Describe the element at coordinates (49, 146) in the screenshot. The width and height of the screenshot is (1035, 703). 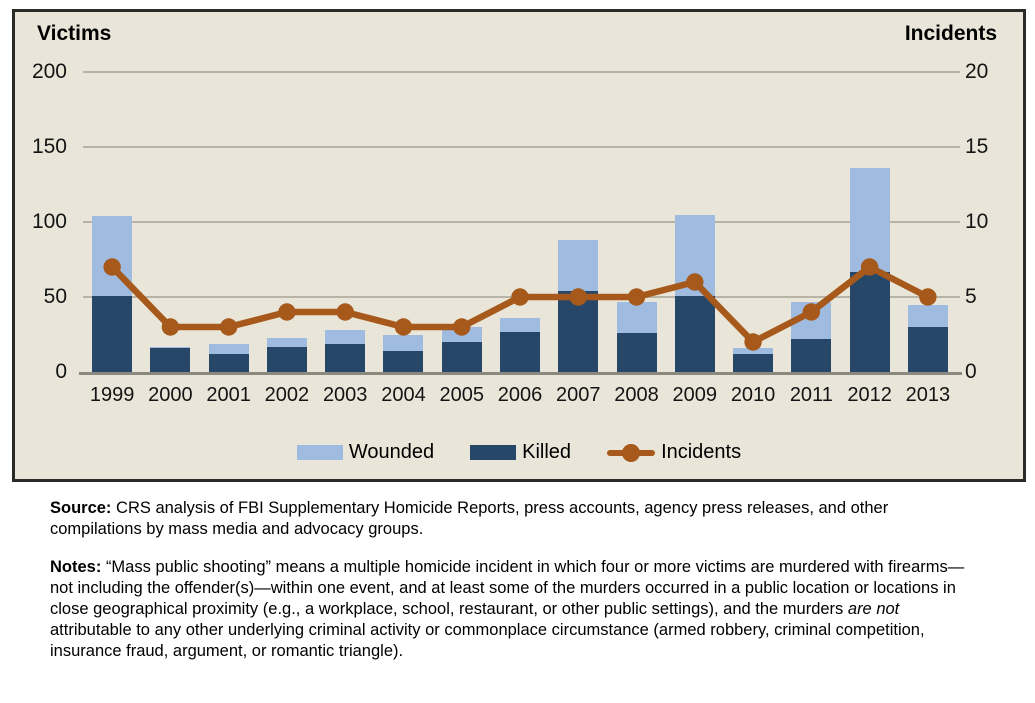
I see `left-tick-150: 150` at that location.